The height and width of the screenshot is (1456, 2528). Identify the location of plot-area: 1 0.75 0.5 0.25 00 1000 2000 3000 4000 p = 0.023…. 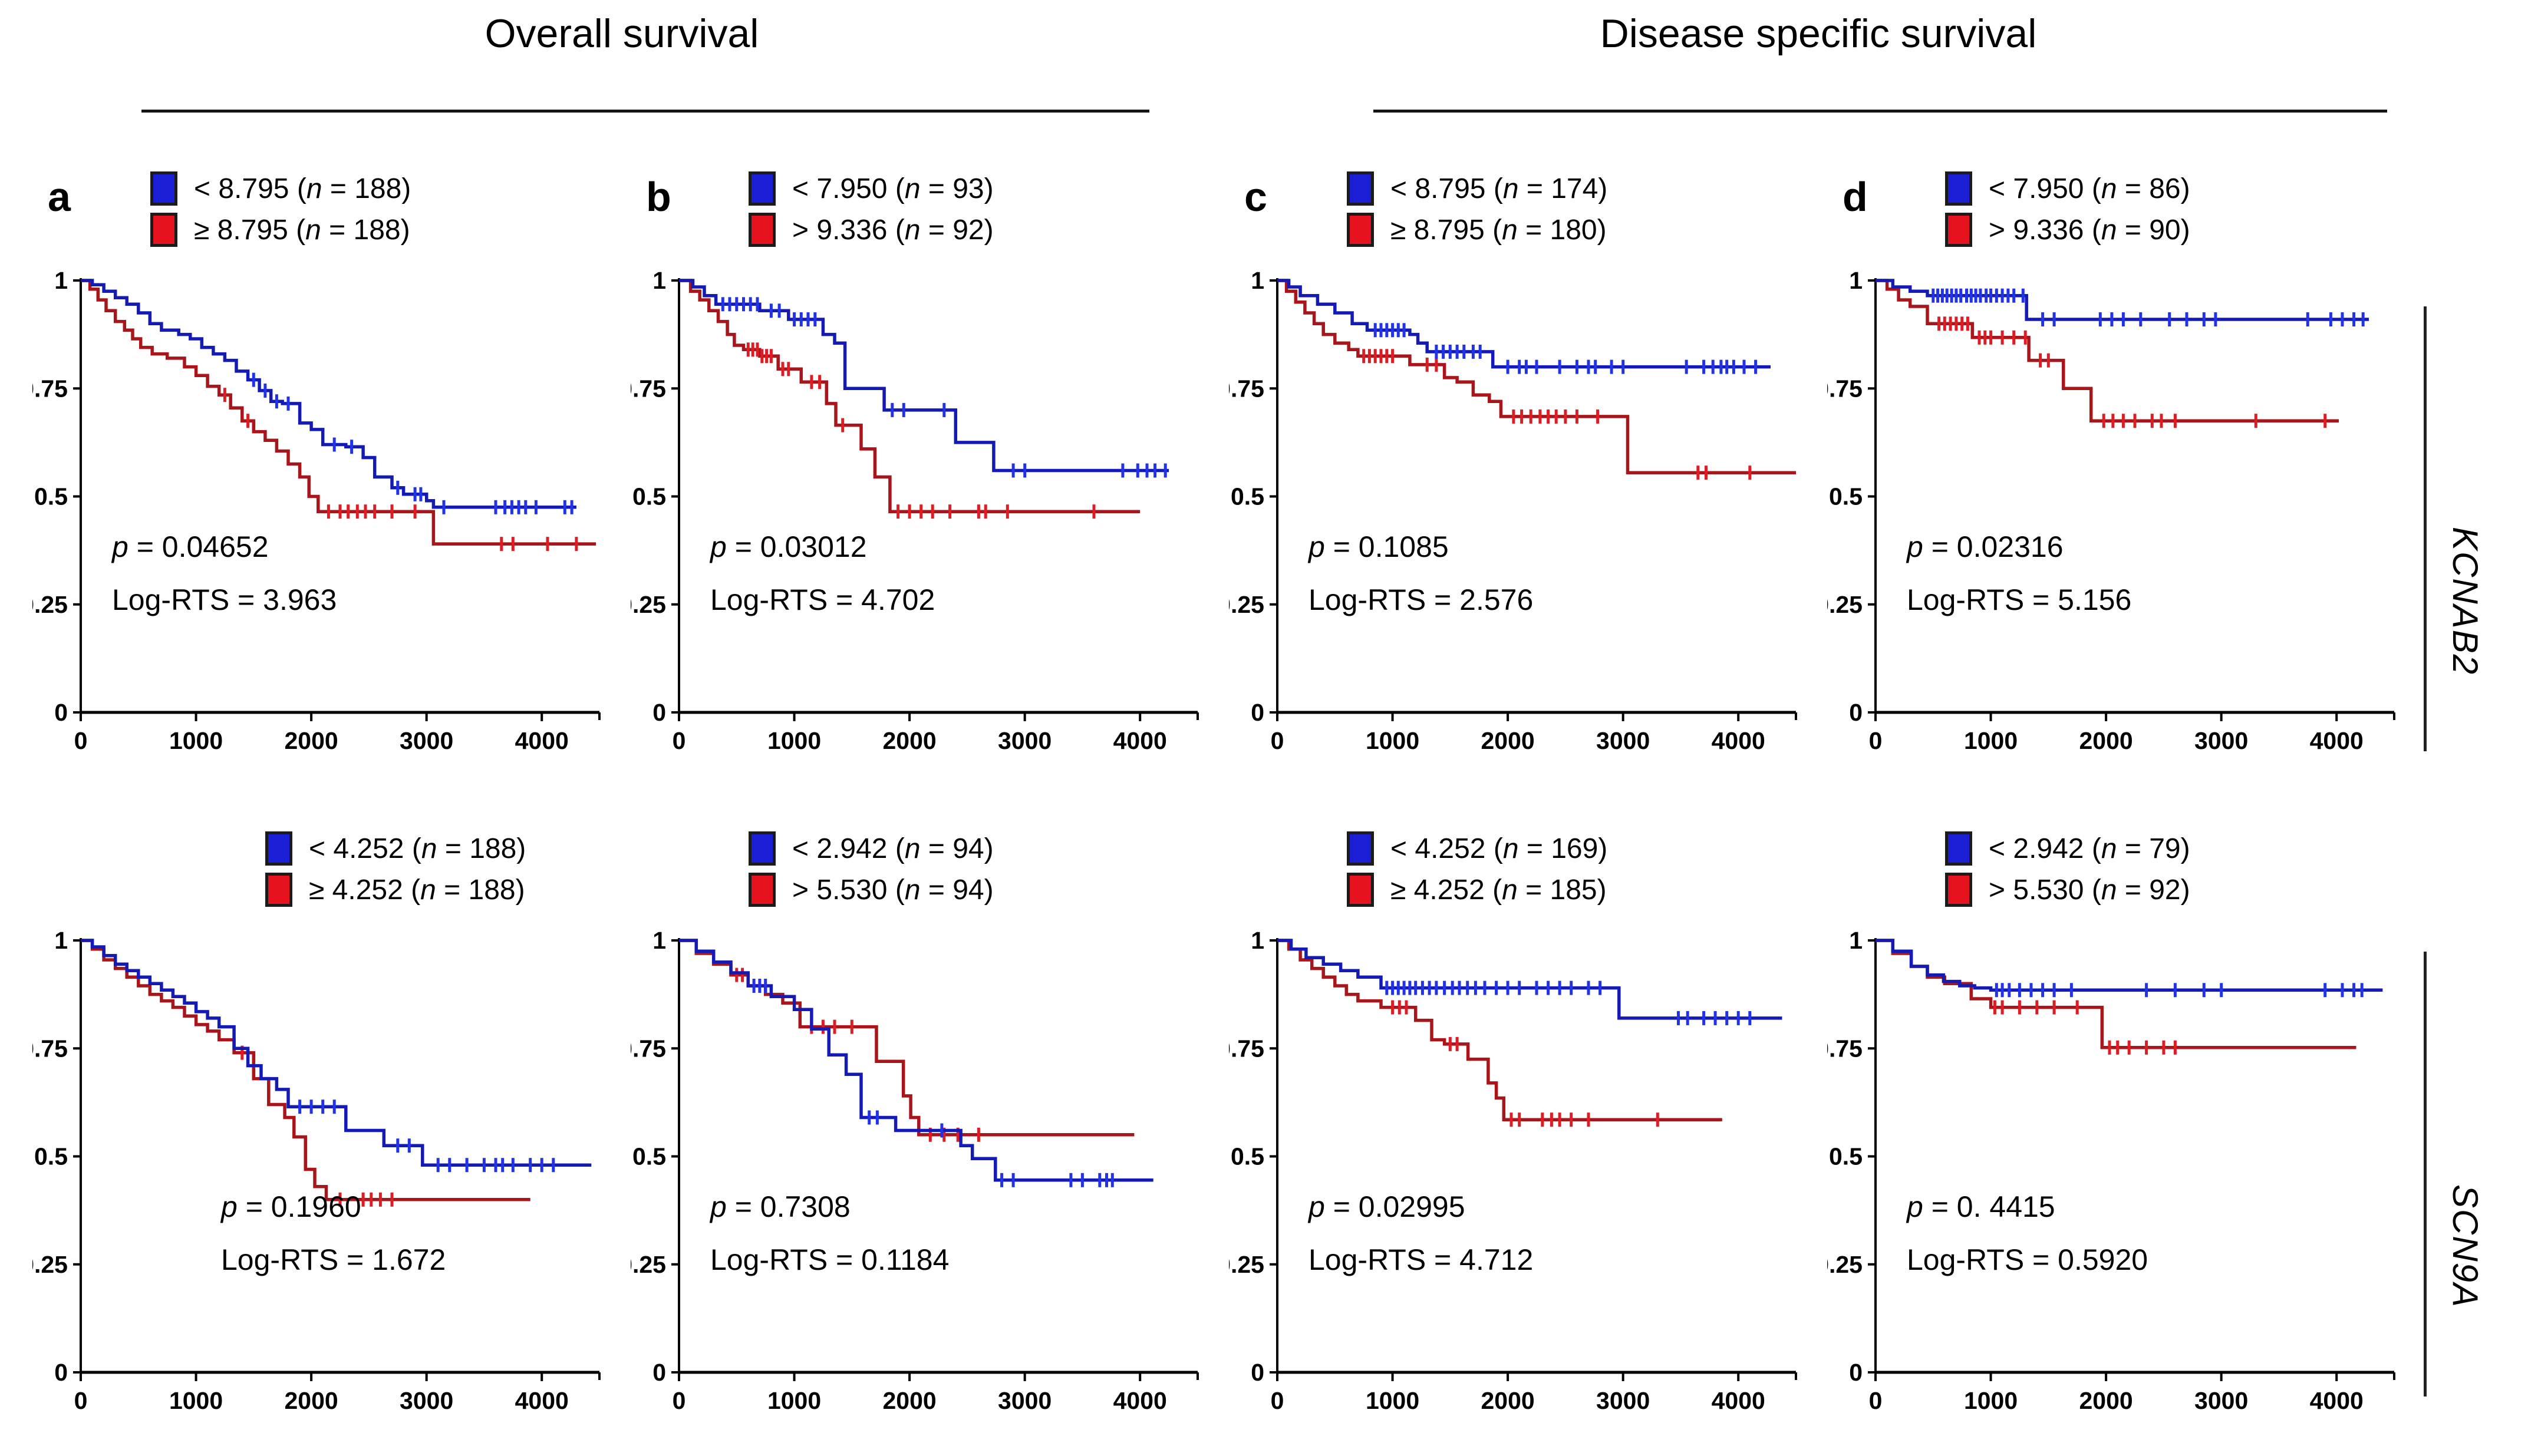
(2117, 519).